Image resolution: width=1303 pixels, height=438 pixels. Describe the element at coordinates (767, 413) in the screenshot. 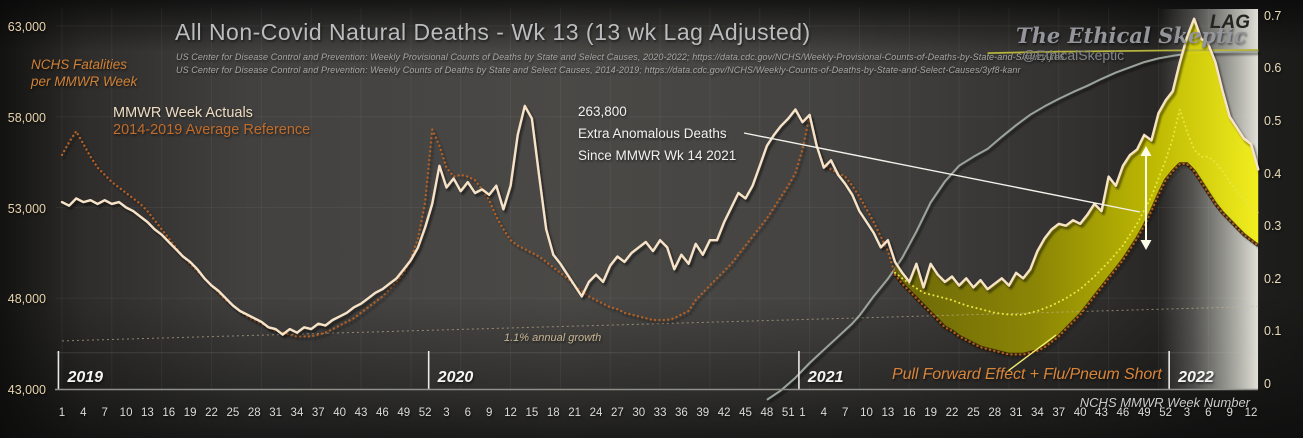

I see `x-axis-tick: 48` at that location.